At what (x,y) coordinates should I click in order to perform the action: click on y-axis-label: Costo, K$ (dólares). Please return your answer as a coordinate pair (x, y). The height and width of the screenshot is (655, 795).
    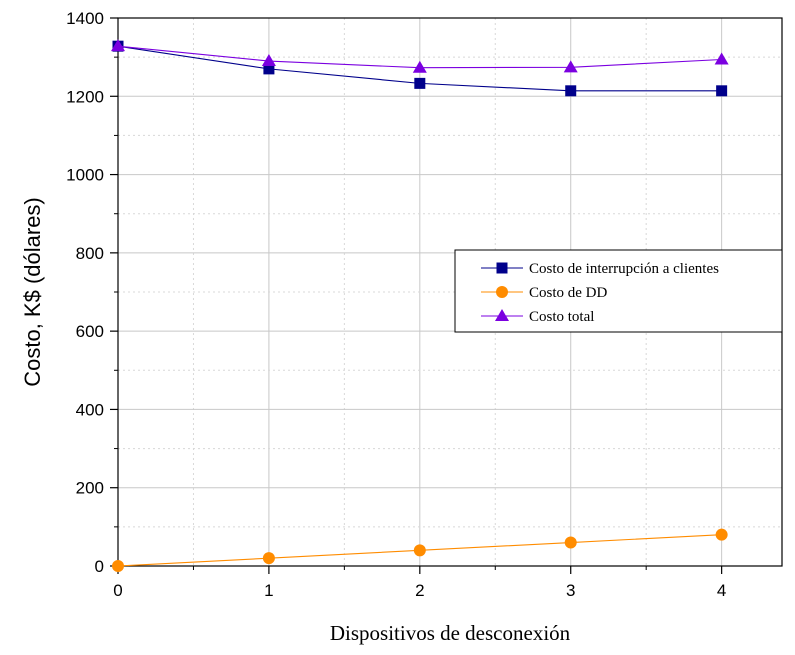
    Looking at the image, I should click on (32, 292).